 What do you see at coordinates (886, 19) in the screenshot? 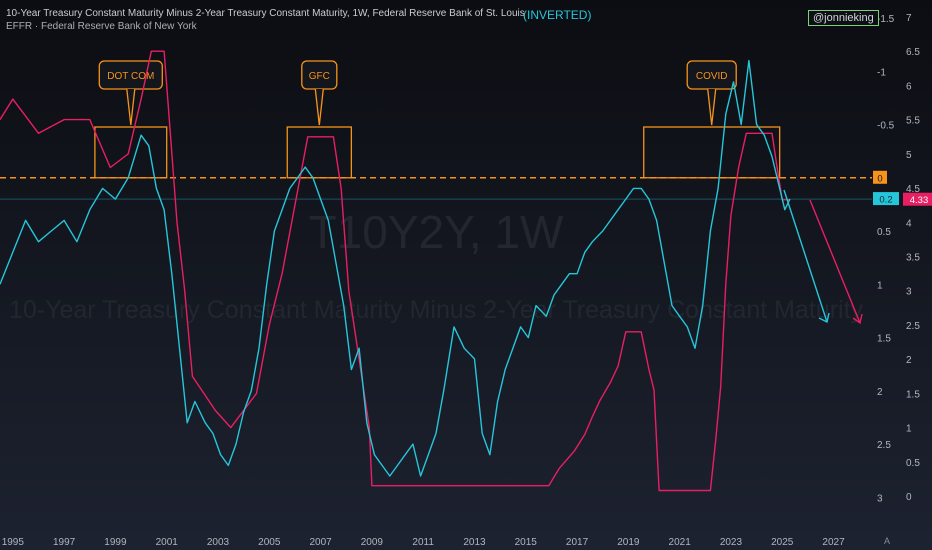
I see `inner-axis-tick-label: -1.5` at bounding box center [886, 19].